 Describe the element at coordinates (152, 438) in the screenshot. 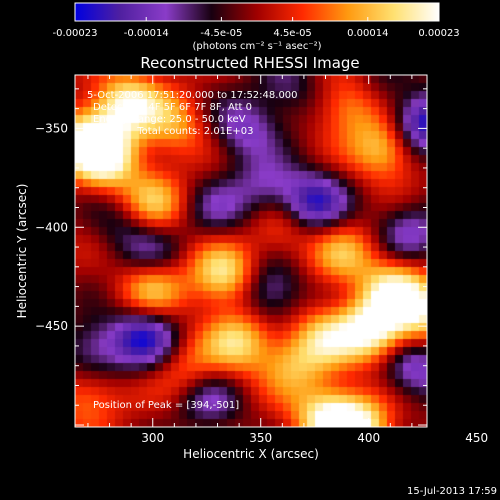

I see `x-tick-label: 300` at that location.